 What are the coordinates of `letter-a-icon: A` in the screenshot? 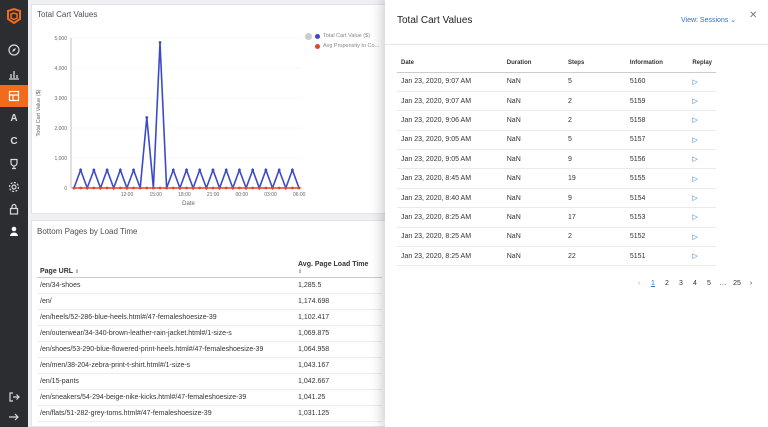 It's located at (14, 118).